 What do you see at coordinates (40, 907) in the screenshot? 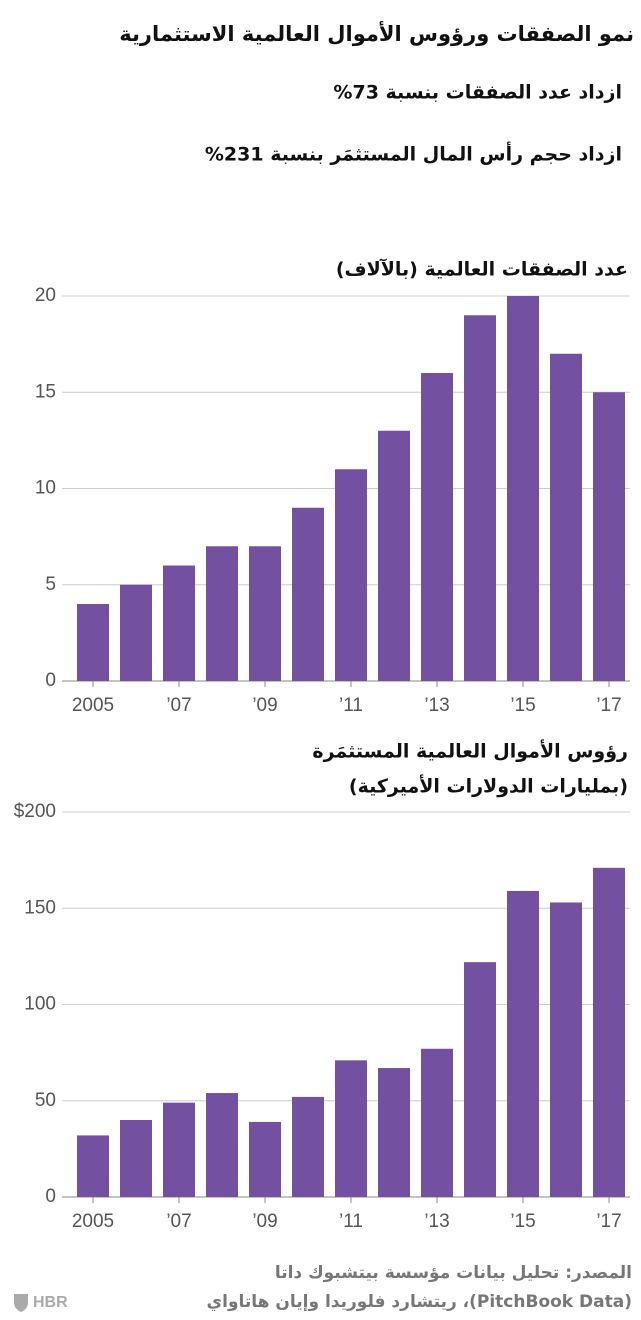
I see `y-tick-label: 150` at bounding box center [40, 907].